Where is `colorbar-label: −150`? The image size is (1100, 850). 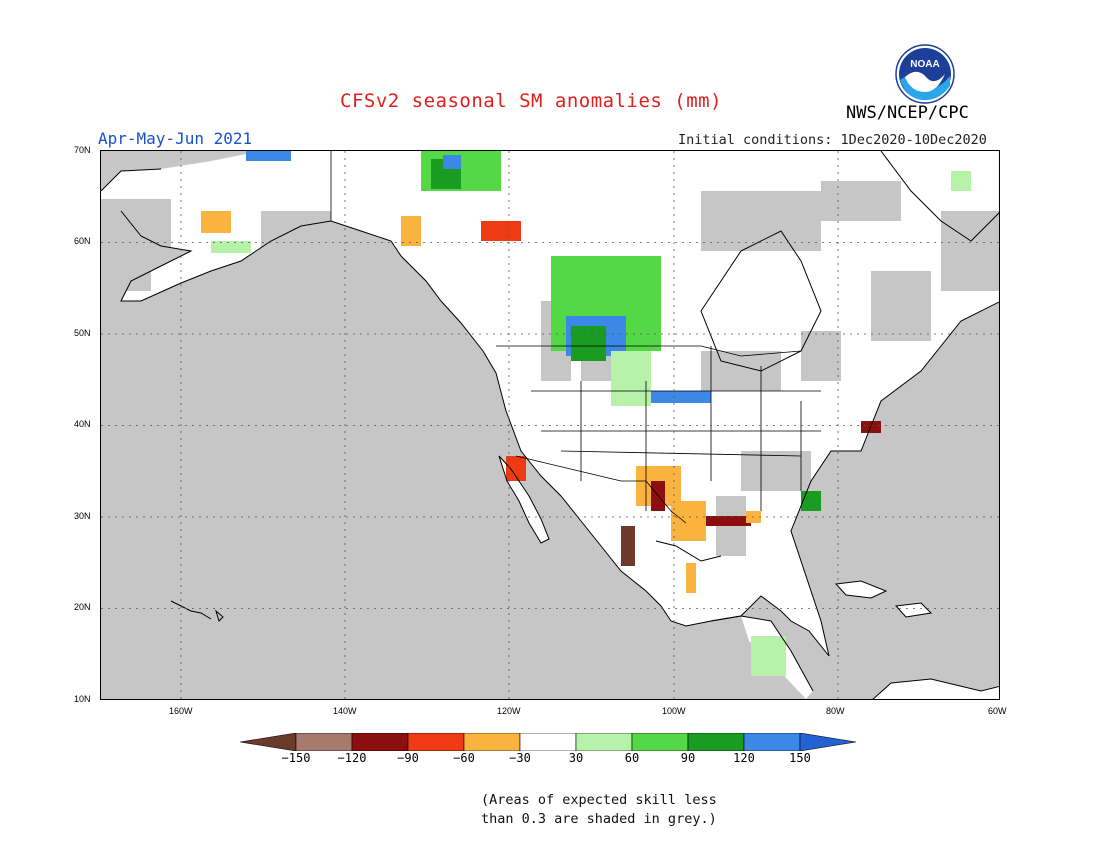 colorbar-label: −150 is located at coordinates (296, 758).